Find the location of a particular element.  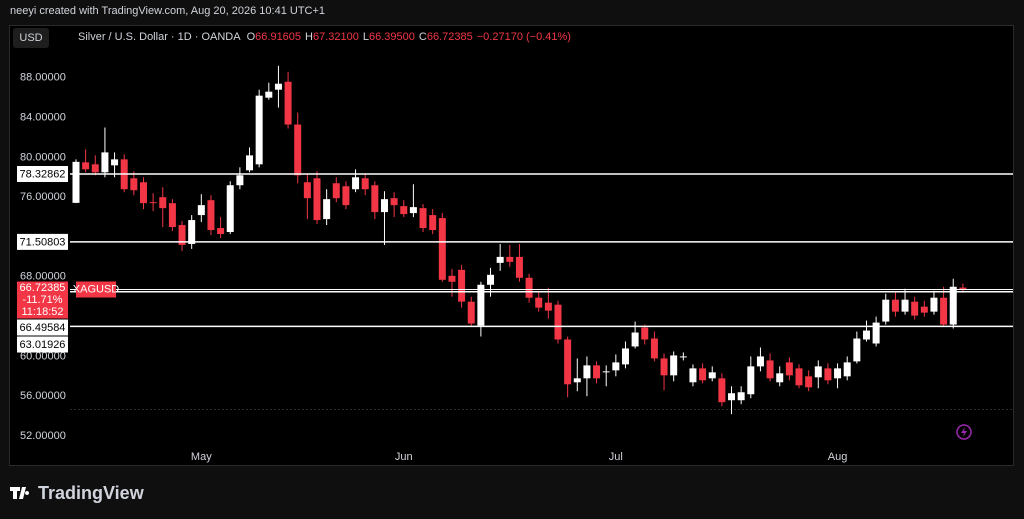

alert-circle is located at coordinates (964, 432).